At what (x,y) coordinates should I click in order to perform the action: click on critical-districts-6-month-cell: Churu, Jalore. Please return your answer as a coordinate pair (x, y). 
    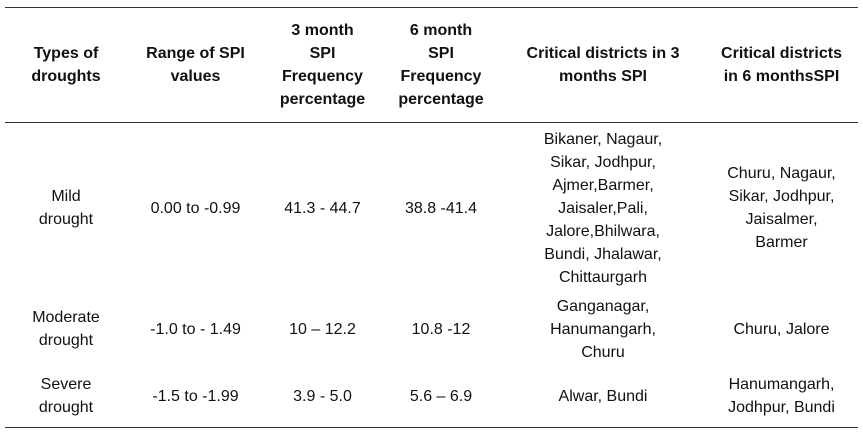
    Looking at the image, I should click on (781, 329).